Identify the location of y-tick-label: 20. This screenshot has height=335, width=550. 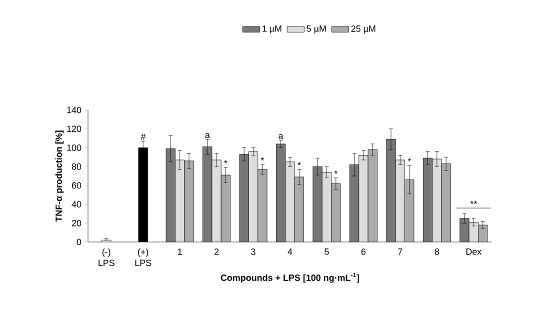
(77, 223).